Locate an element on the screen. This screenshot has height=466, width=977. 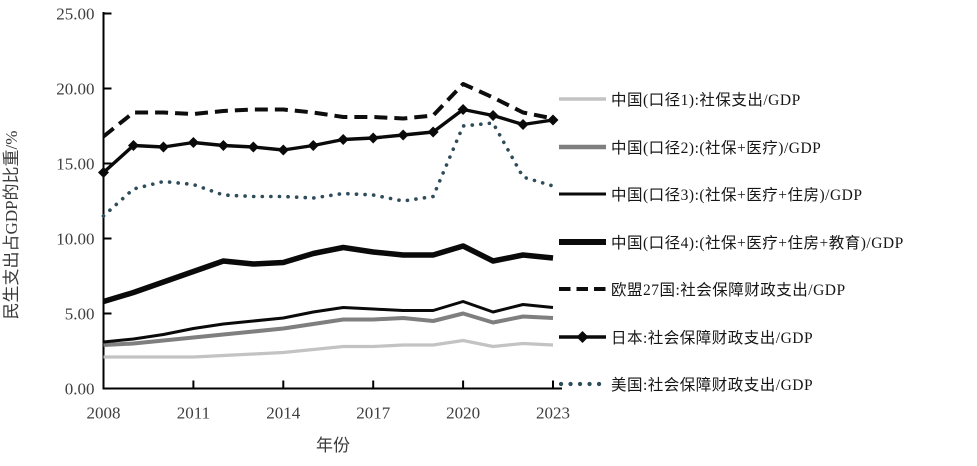
legend-item-china-scope4: 中国(口径4):(社保+医疗+住房+教育)/GDP is located at coordinates (731, 242).